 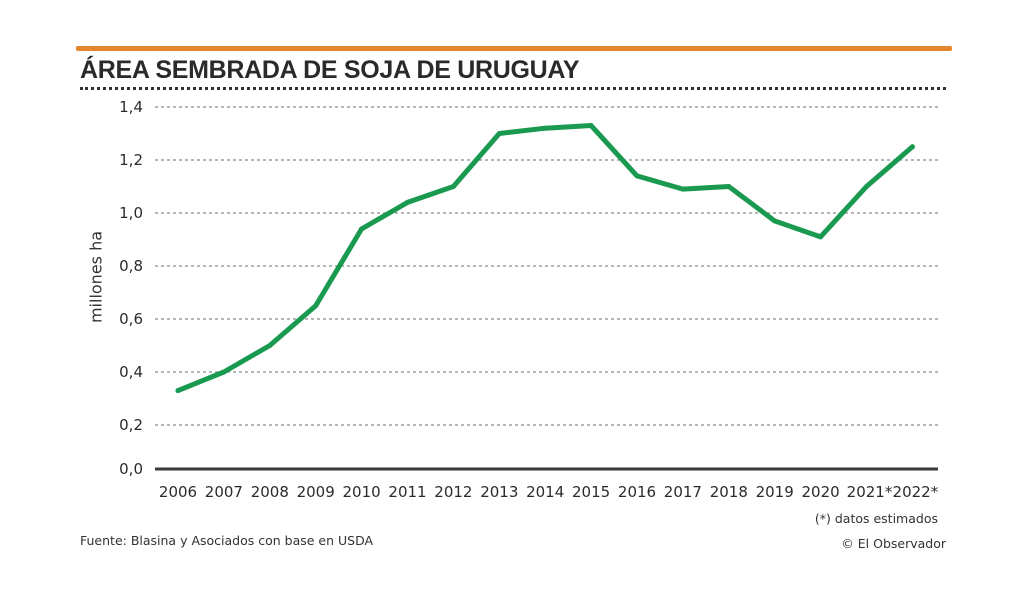 What do you see at coordinates (499, 492) in the screenshot?
I see `x-tick-label: 2013` at bounding box center [499, 492].